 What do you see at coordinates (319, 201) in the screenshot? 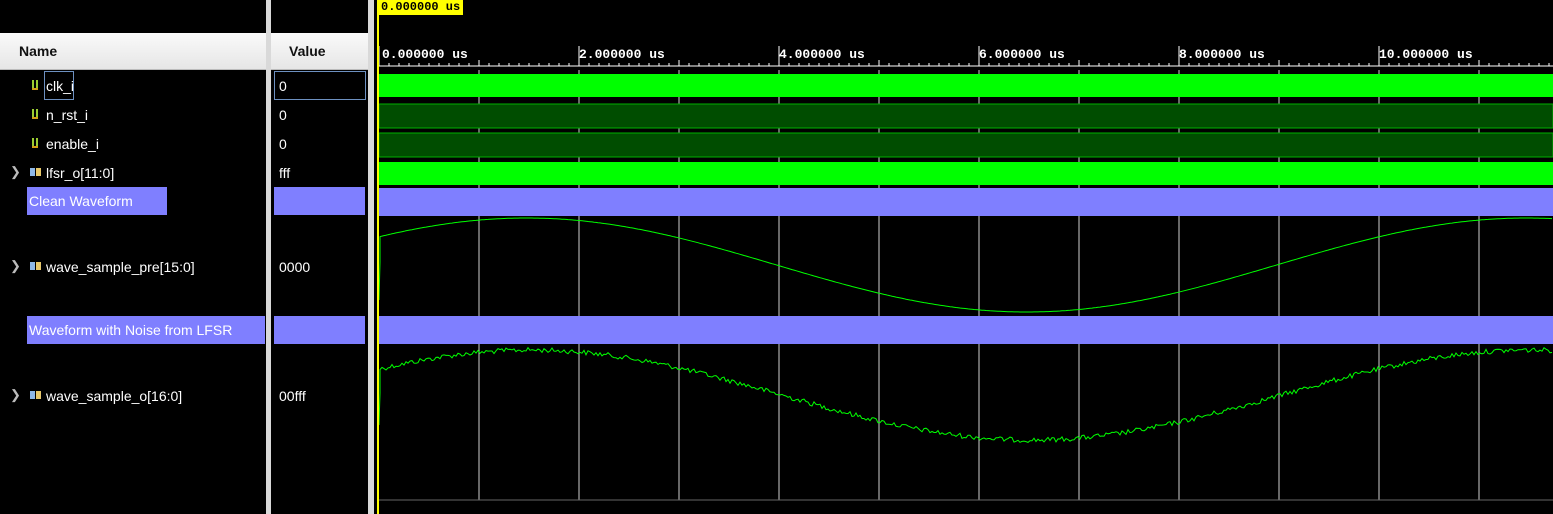
I see `divider-value-clean` at bounding box center [319, 201].